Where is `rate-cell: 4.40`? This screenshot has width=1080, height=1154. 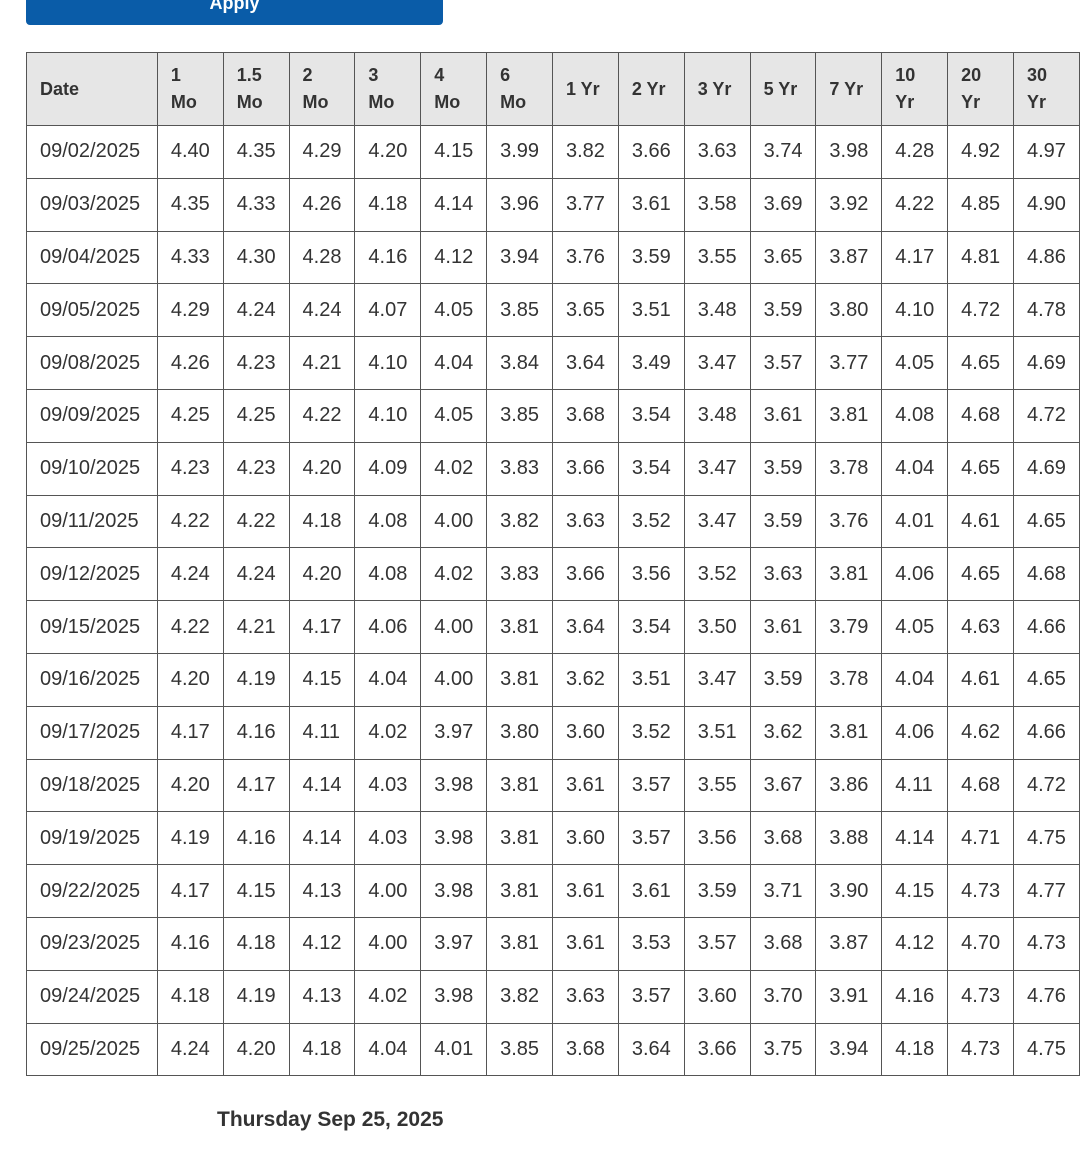 rate-cell: 4.40 is located at coordinates (190, 152).